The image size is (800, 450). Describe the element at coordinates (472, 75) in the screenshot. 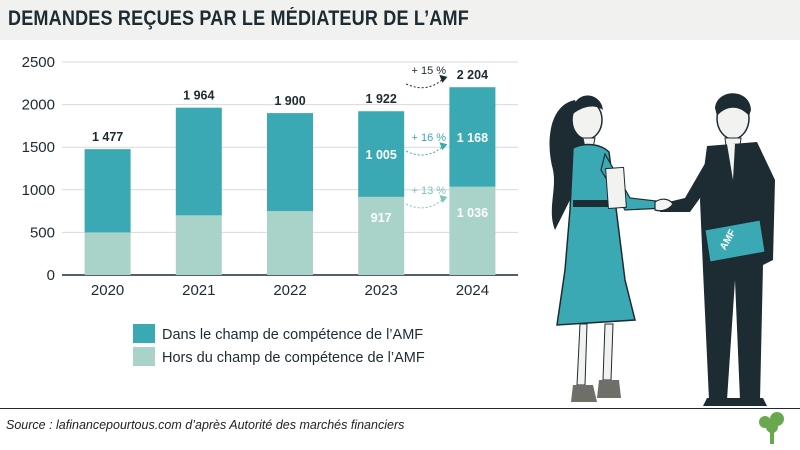

I see `total-label: 2 204` at that location.